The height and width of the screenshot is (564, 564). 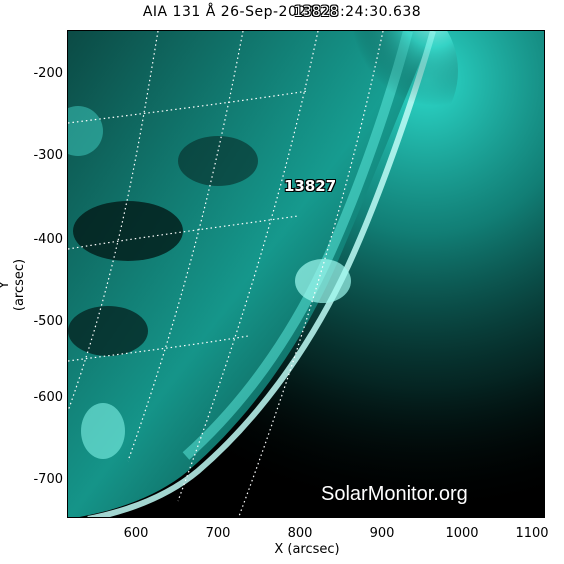 What do you see at coordinates (382, 533) in the screenshot?
I see `x-tick-label: 900` at bounding box center [382, 533].